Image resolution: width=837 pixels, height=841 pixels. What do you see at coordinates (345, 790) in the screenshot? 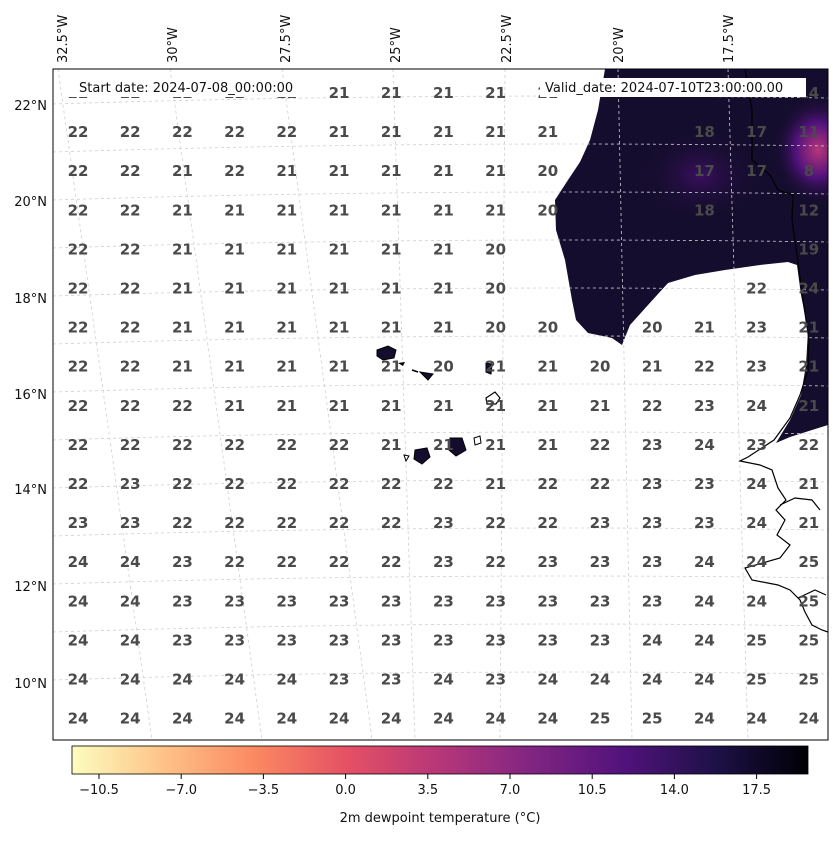
I see `colorbar-tick-label: 0.0` at bounding box center [345, 790].